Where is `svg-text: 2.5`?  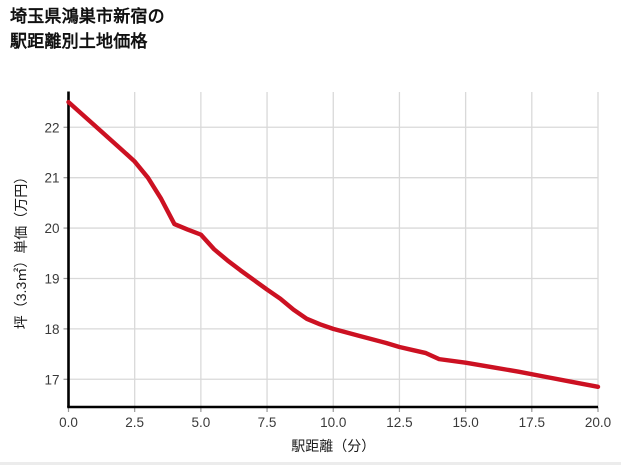
svg-text: 2.5 is located at coordinates (134, 422).